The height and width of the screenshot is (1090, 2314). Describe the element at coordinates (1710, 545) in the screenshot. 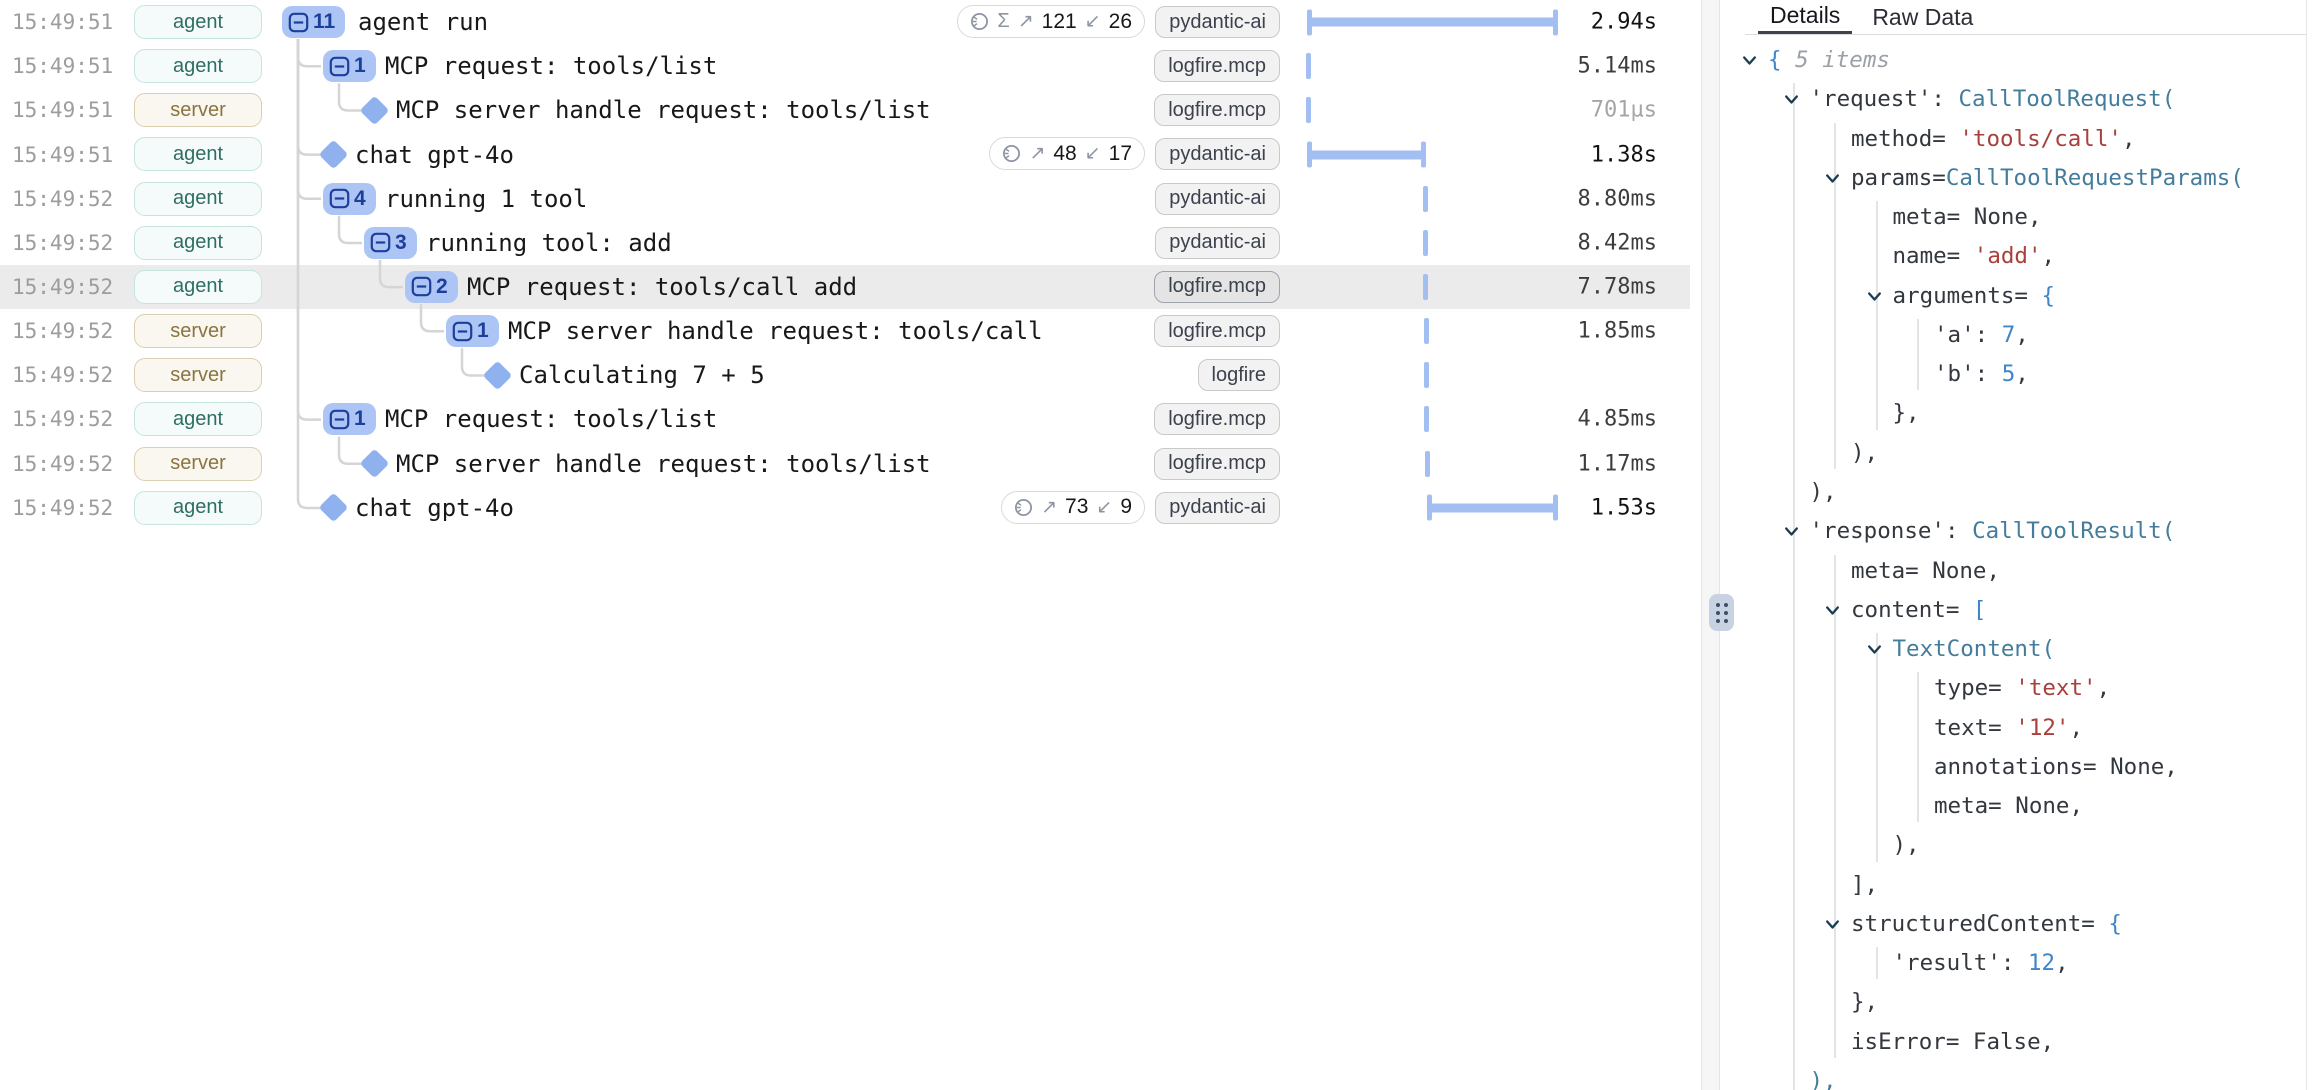

I see `trace-scrollbar-track` at that location.